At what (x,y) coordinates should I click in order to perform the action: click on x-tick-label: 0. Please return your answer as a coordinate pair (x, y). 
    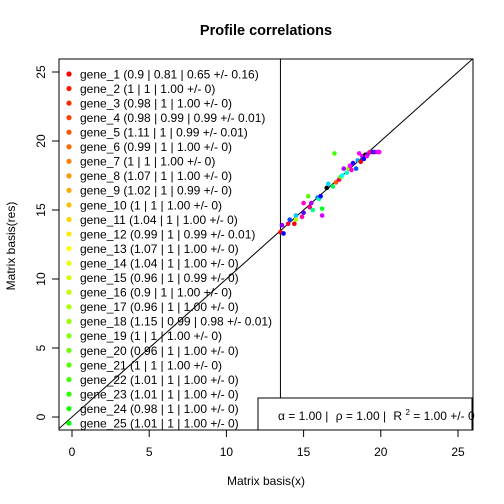
    Looking at the image, I should click on (72, 452).